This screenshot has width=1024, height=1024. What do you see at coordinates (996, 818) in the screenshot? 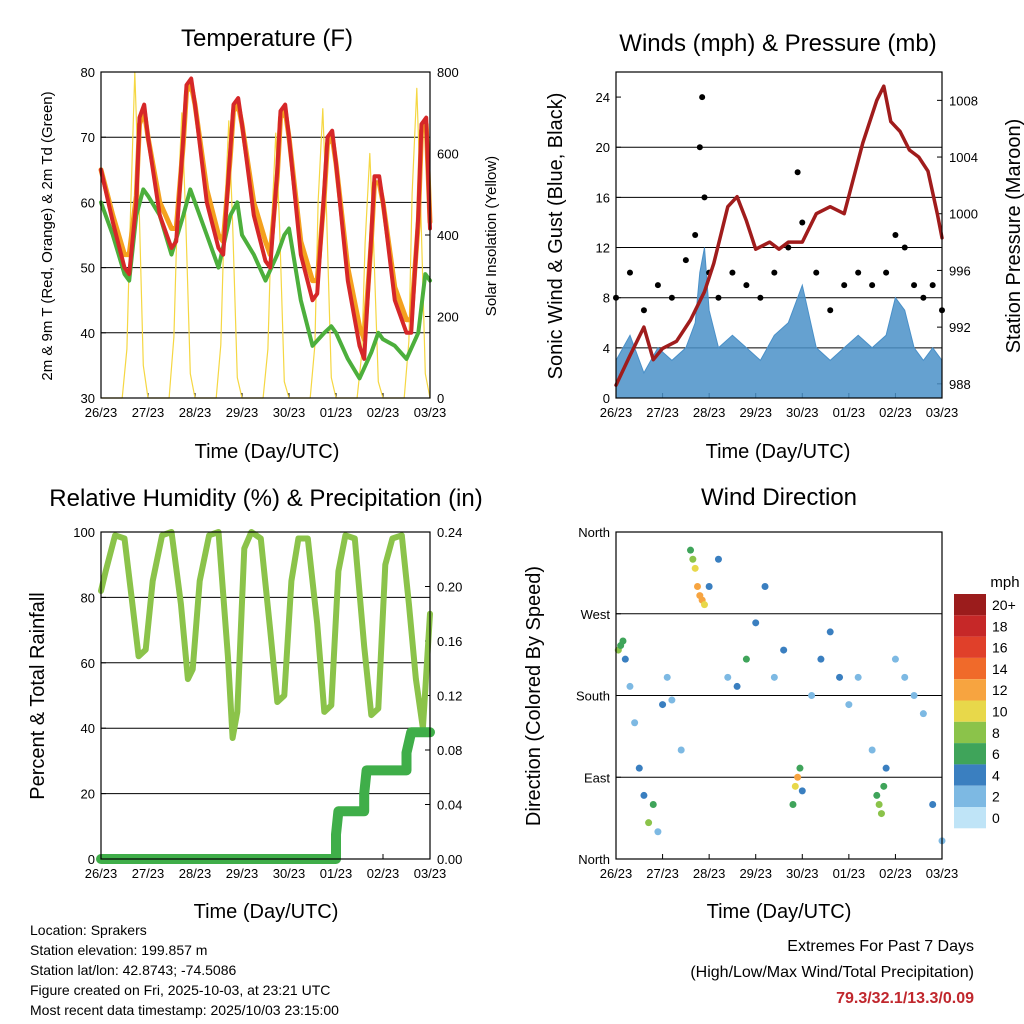
I see `legend-label: 0` at bounding box center [996, 818].